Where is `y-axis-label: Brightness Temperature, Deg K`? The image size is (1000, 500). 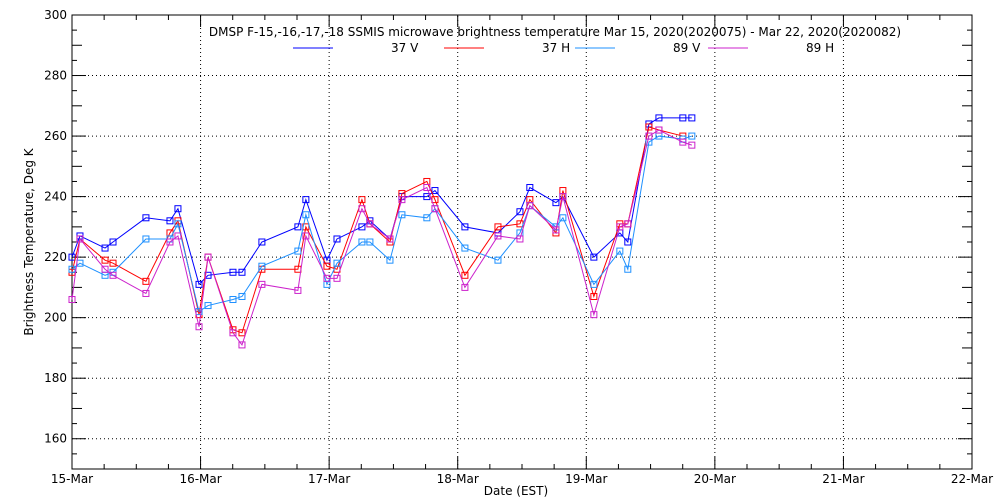
y-axis-label: Brightness Temperature, Deg K is located at coordinates (29, 241).